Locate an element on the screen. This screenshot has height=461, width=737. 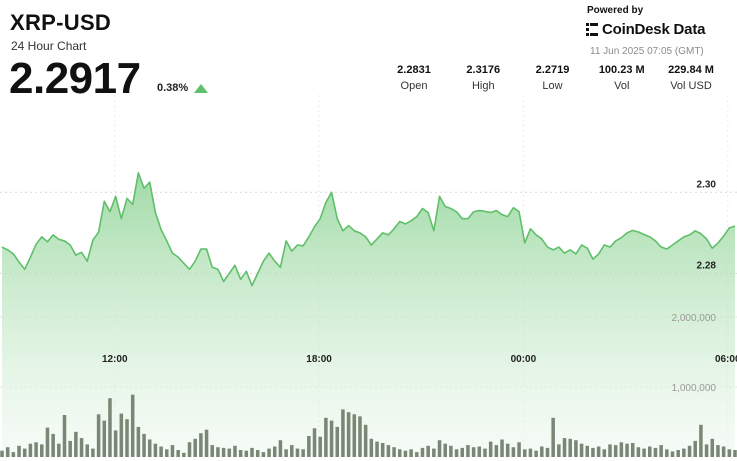
stat-label: Vol USD is located at coordinates (691, 86).